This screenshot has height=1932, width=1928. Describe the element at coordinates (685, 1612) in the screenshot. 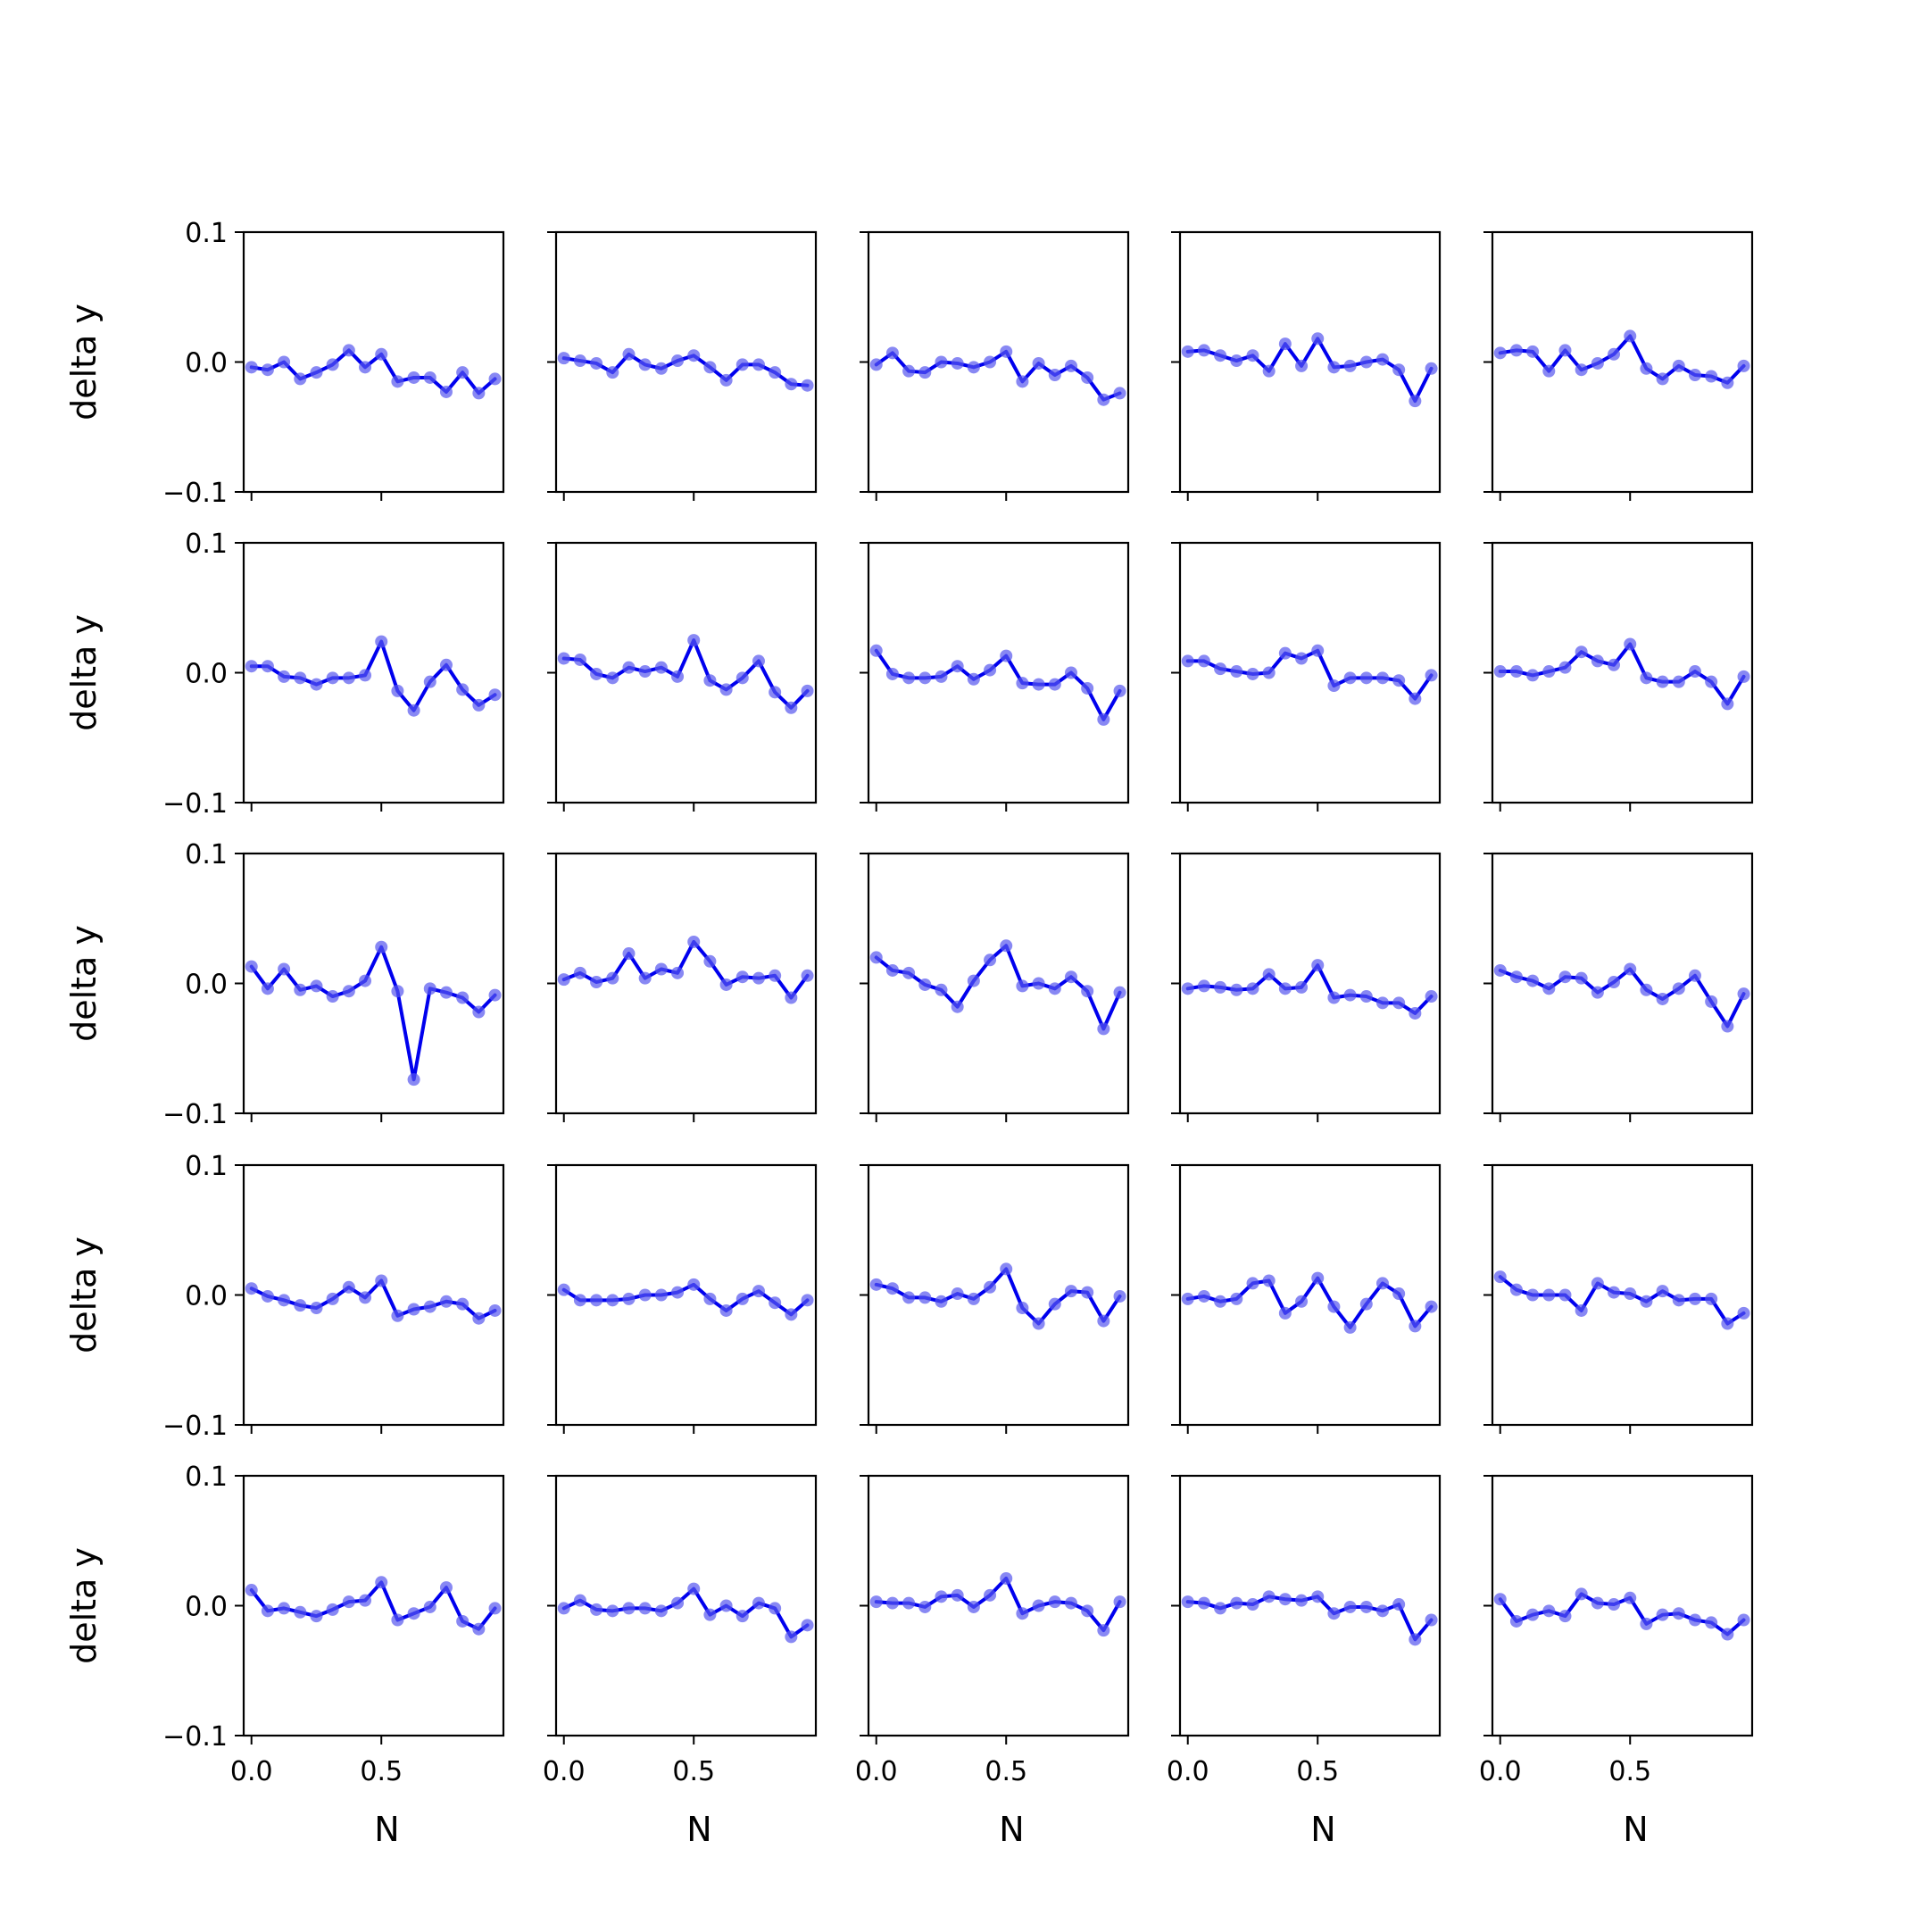

I see `panel-5-2-series-line` at that location.